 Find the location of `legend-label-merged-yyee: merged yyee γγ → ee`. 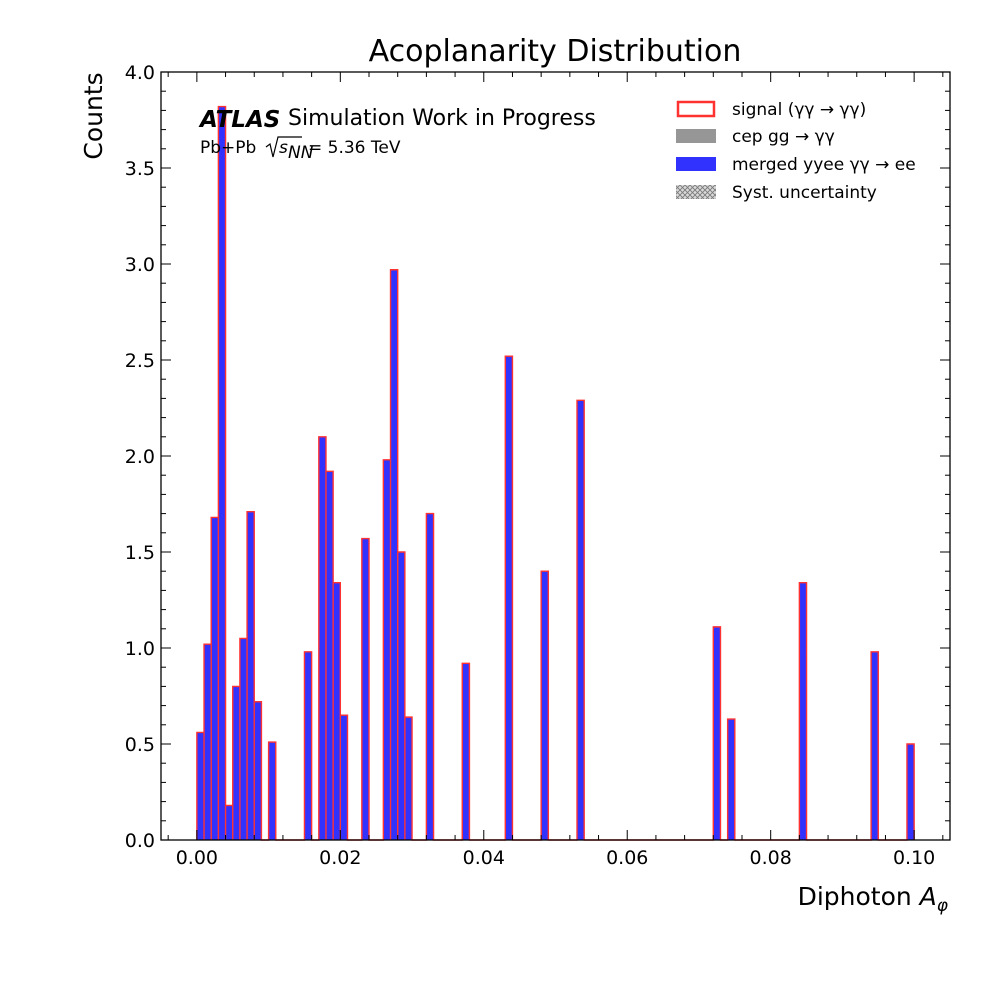

legend-label-merged-yyee: merged yyee γγ → ee is located at coordinates (824, 165).